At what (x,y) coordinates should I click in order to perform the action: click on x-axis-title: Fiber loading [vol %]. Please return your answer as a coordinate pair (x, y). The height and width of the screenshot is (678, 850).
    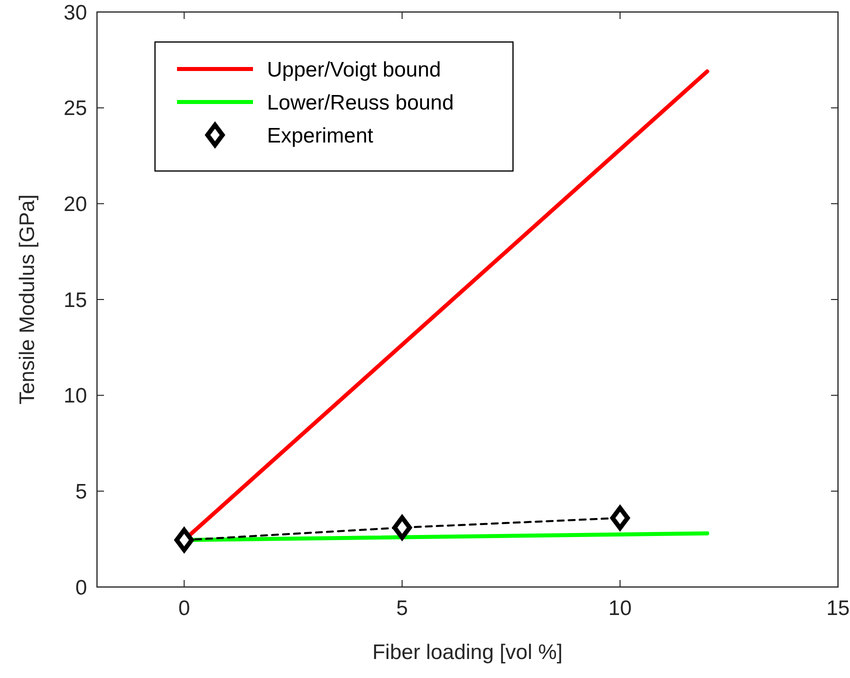
    Looking at the image, I should click on (467, 652).